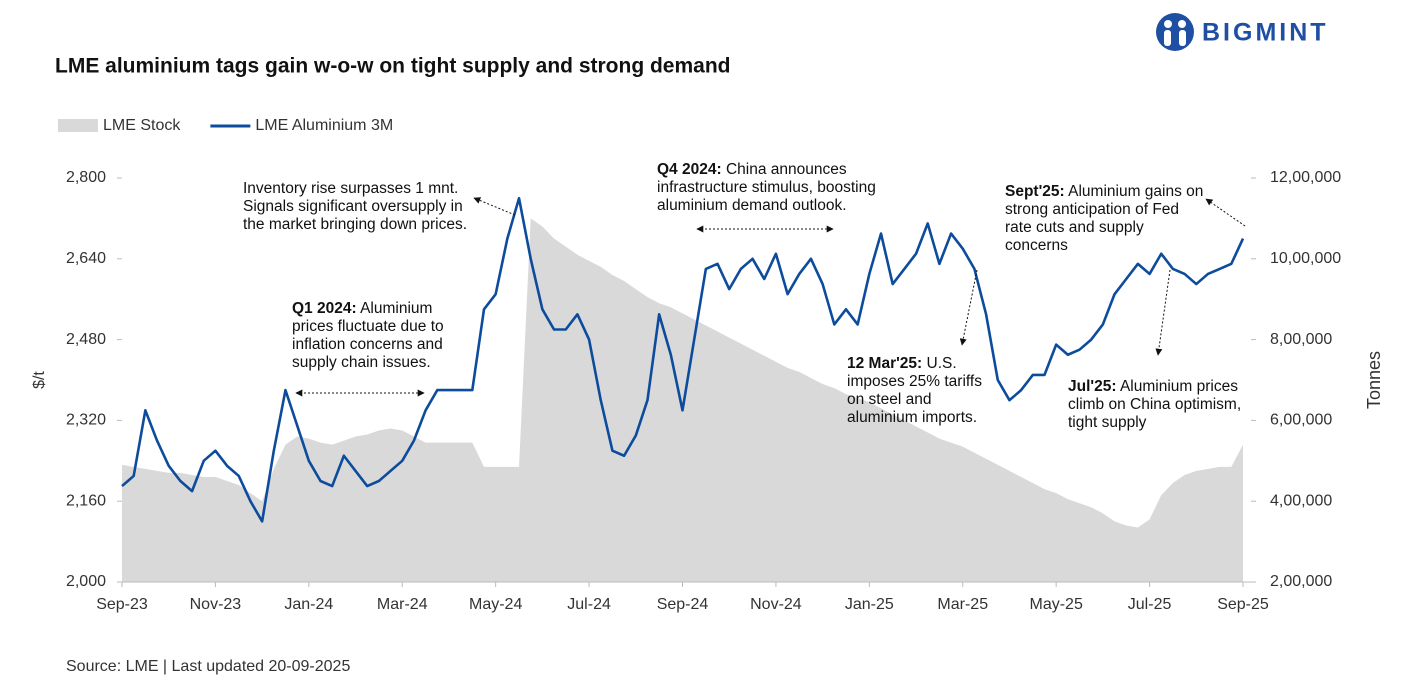 The image size is (1406, 694). Describe the element at coordinates (39, 380) in the screenshot. I see `y-axis-label: $/t` at that location.